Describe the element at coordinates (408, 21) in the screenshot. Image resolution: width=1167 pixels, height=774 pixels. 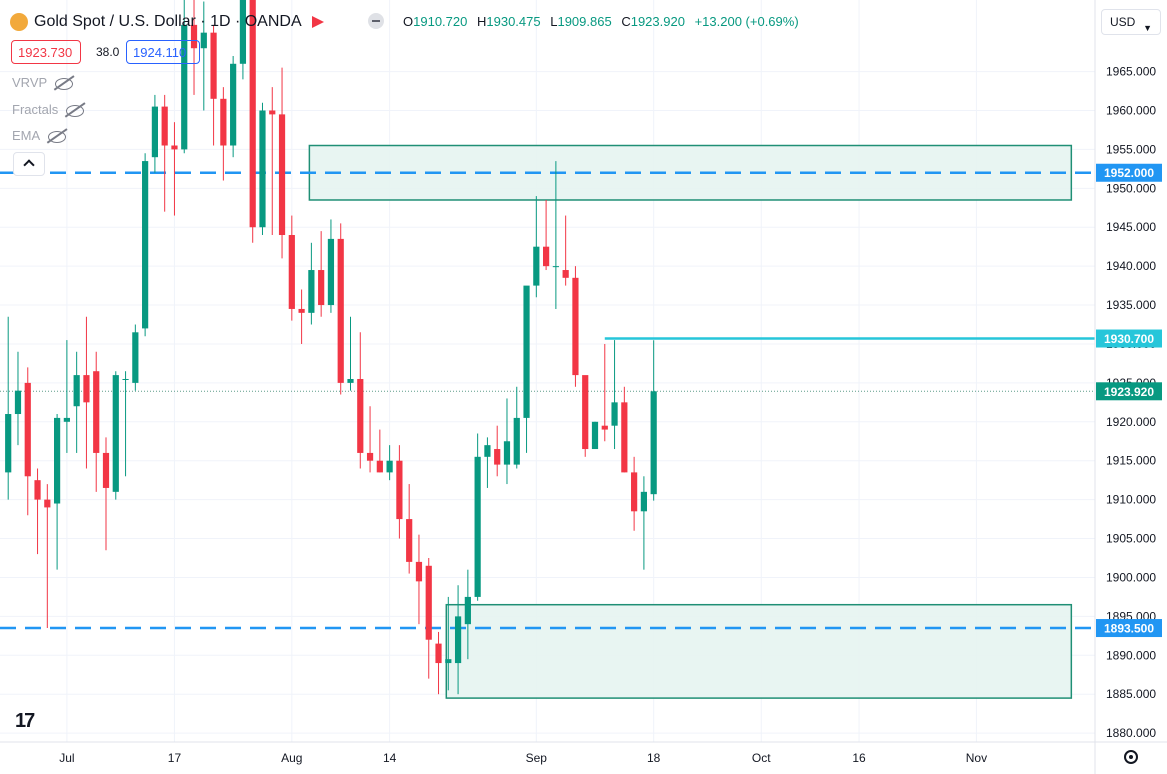
I see `open-label: O` at that location.